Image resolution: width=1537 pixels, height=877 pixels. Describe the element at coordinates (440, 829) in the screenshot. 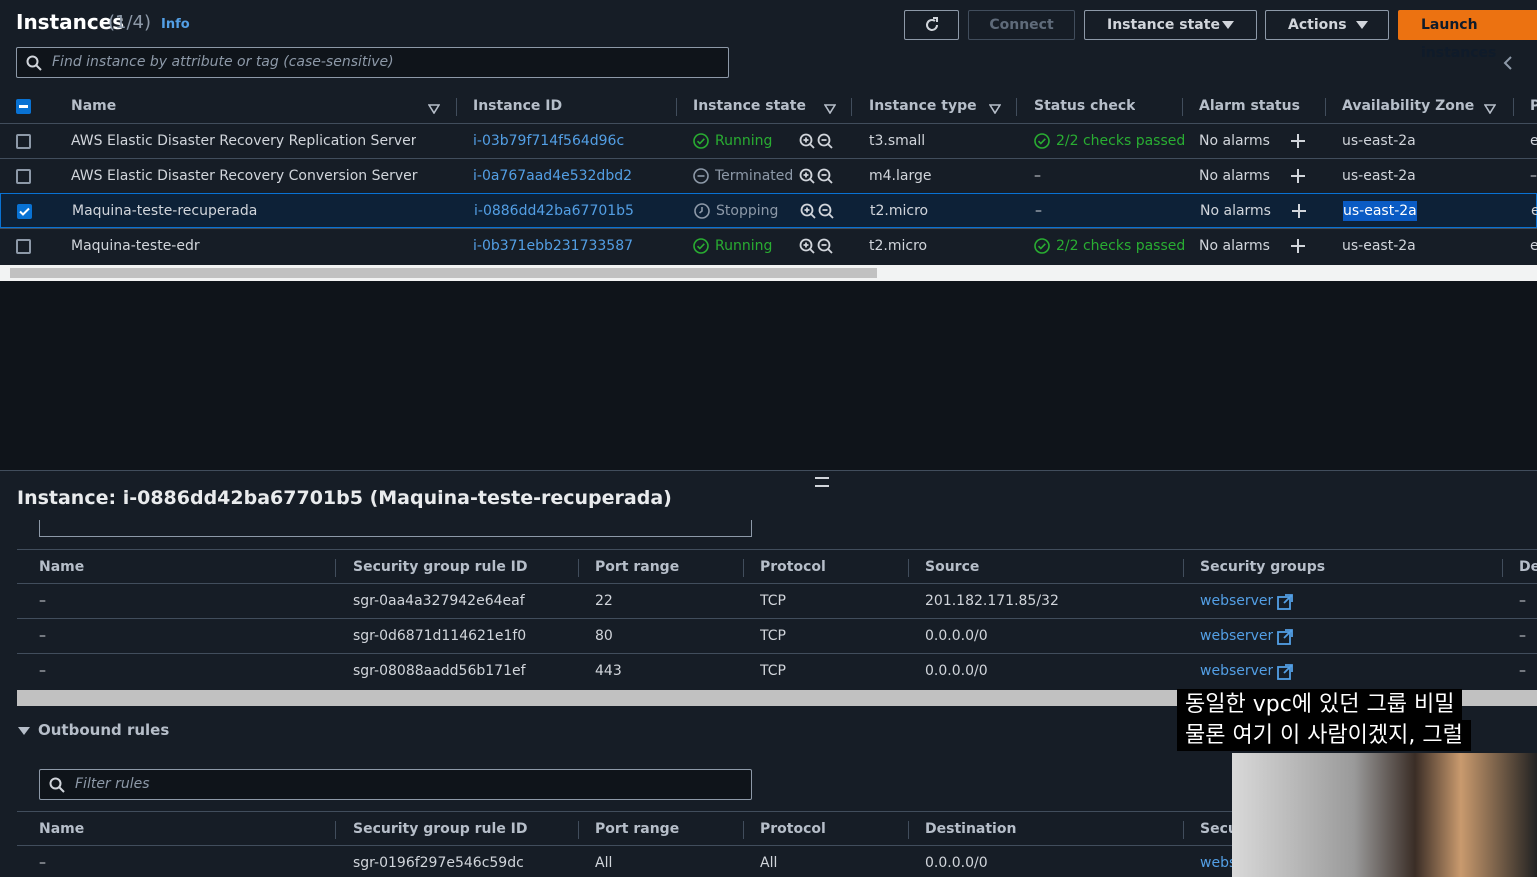

I see `column-header: Security group rule ID` at that location.